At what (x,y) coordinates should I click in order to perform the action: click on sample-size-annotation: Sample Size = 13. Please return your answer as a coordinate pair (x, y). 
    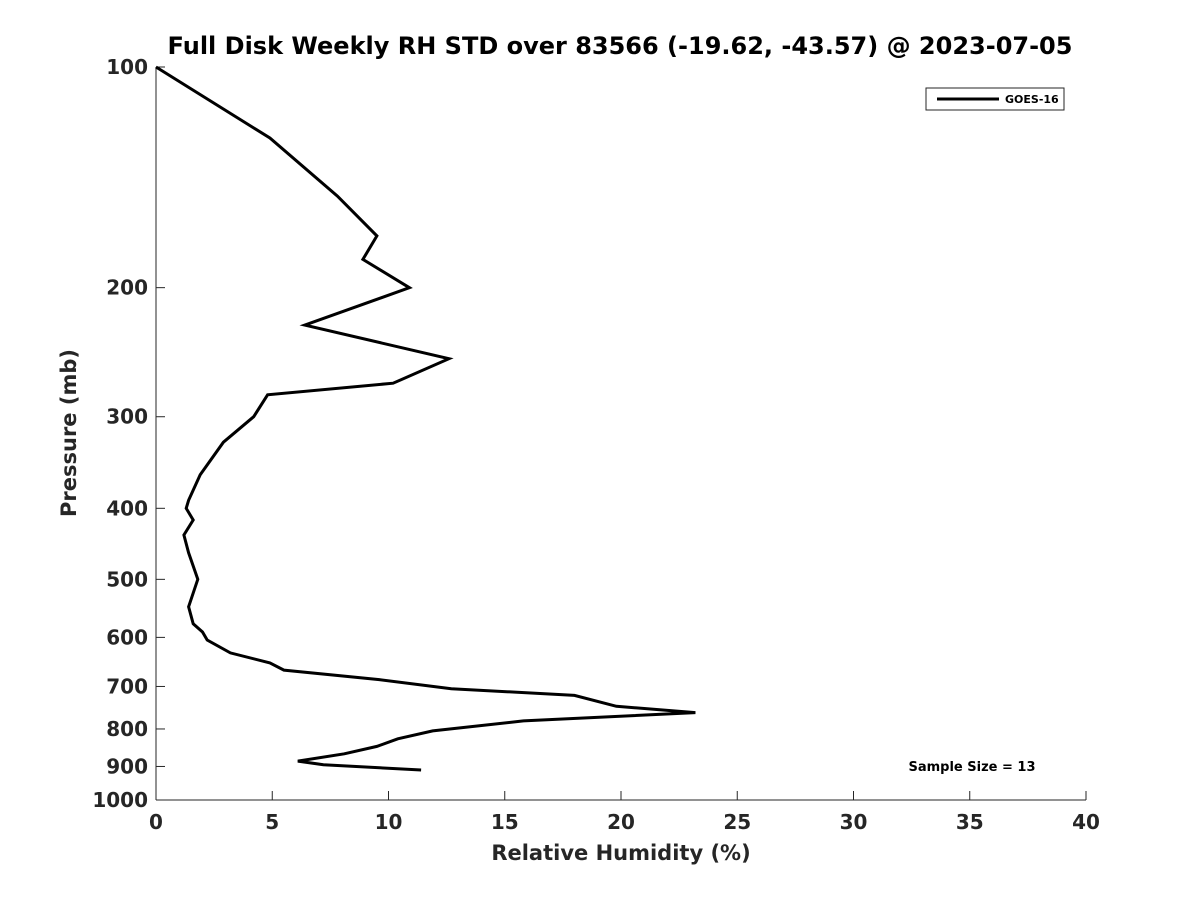
    Looking at the image, I should click on (971, 767).